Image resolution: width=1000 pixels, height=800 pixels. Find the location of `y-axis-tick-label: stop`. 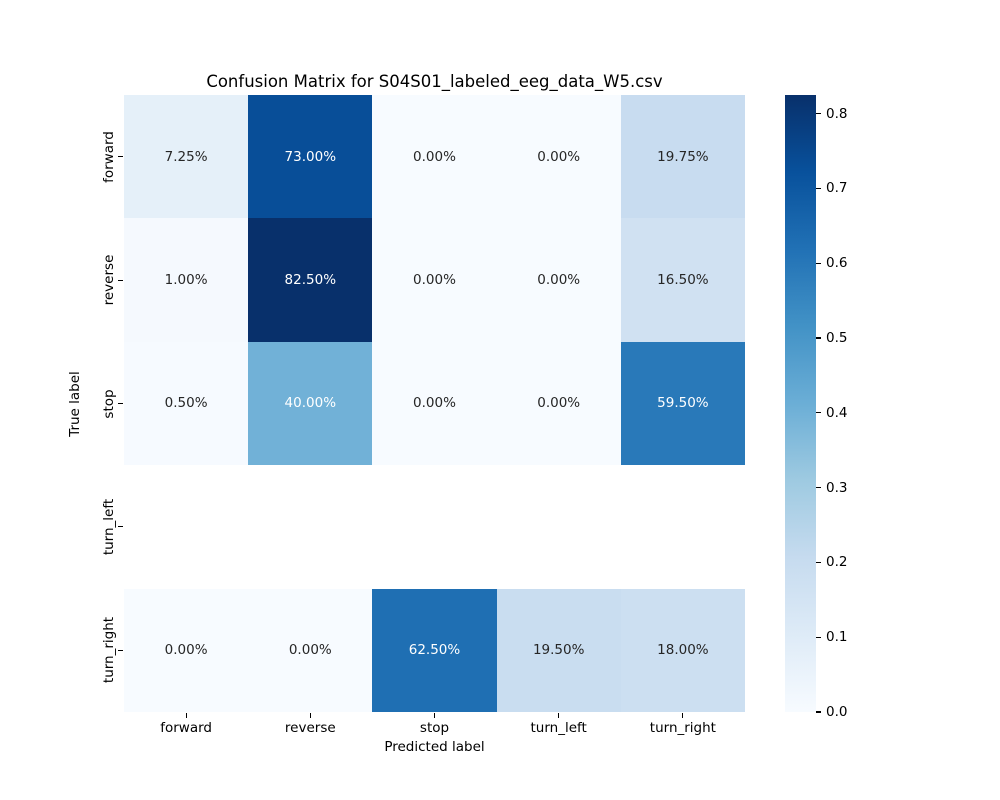

y-axis-tick-label: stop is located at coordinates (109, 403).